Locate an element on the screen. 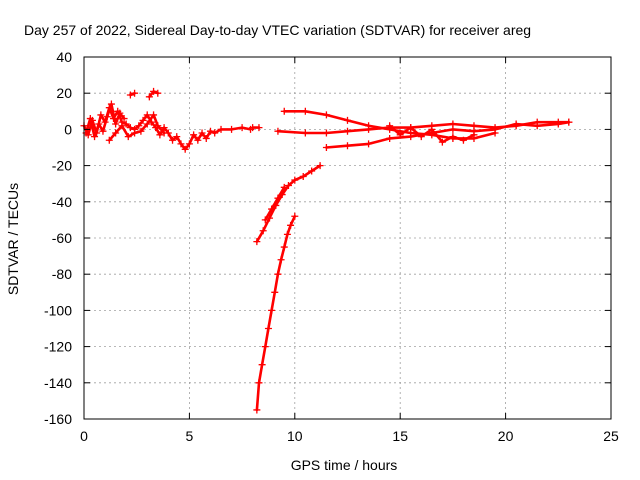  y-tick-label: -80 is located at coordinates (62, 274).